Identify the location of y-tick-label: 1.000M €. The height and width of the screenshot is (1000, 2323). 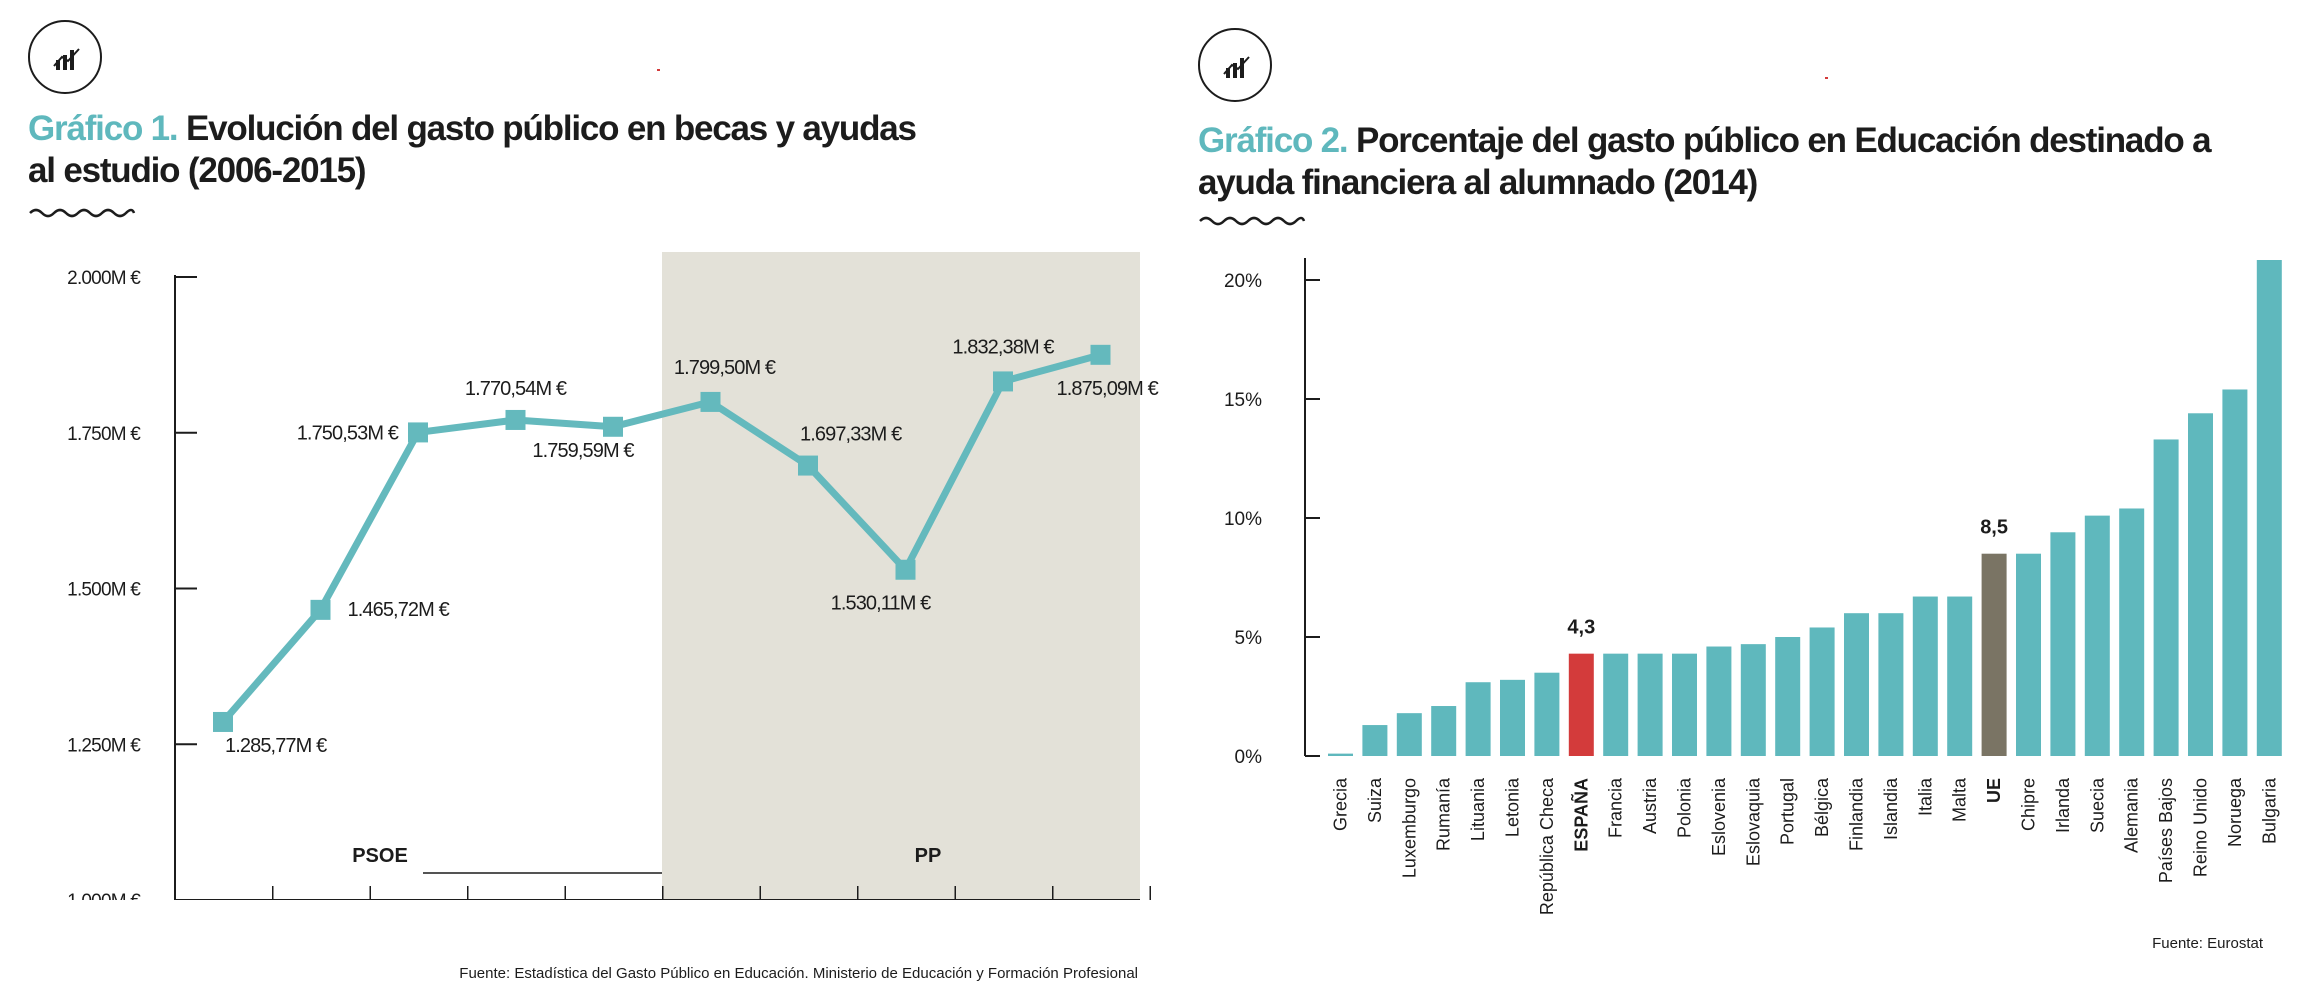
(104, 895).